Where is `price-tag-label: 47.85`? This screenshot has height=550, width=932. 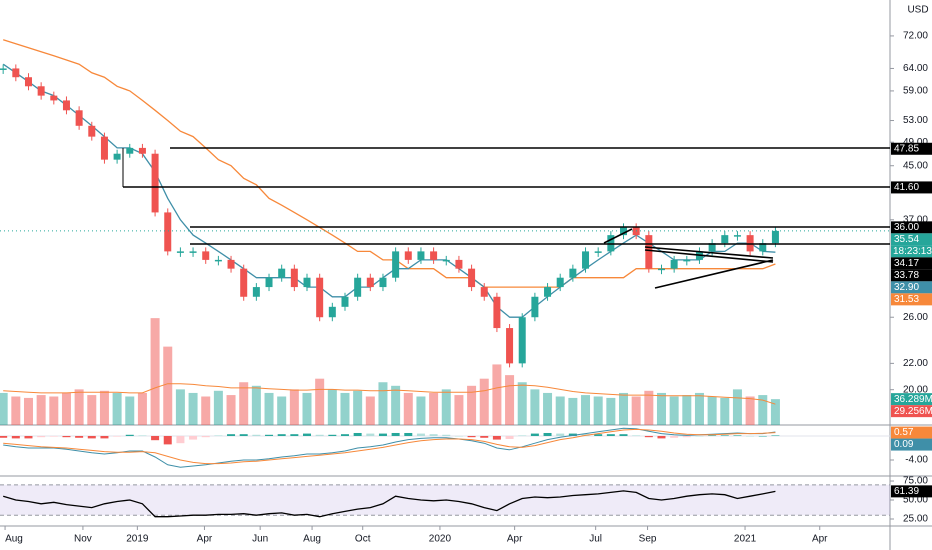 price-tag-label: 47.85 is located at coordinates (906, 148).